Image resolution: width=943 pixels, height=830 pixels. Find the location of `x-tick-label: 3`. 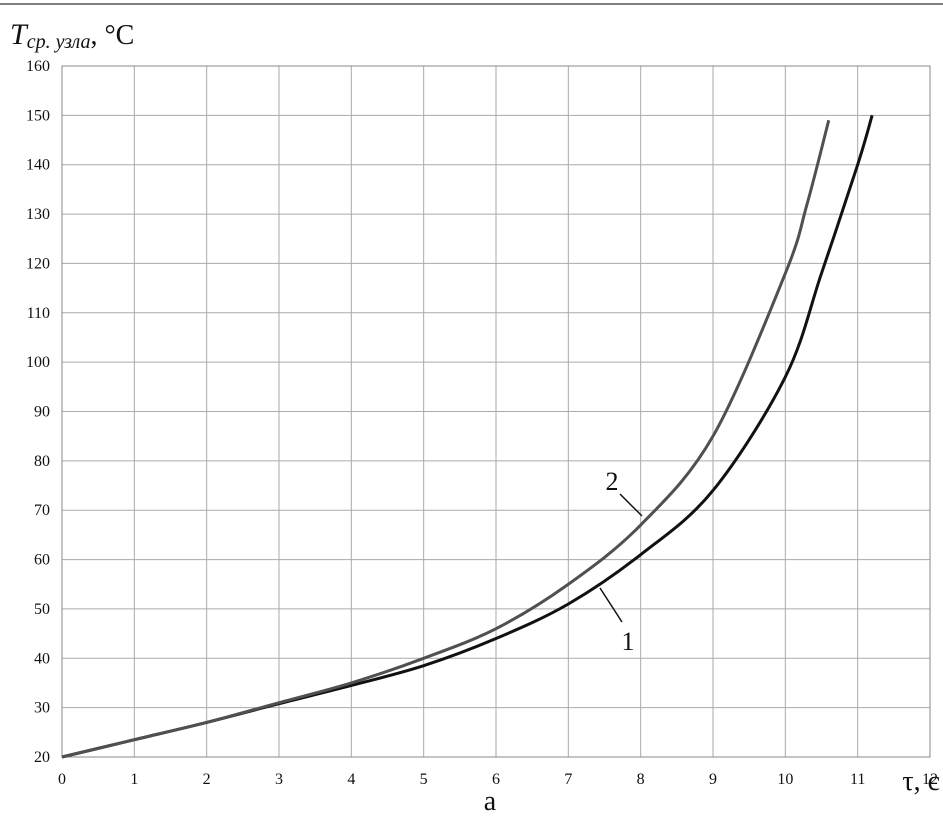

x-tick-label: 3 is located at coordinates (279, 779).